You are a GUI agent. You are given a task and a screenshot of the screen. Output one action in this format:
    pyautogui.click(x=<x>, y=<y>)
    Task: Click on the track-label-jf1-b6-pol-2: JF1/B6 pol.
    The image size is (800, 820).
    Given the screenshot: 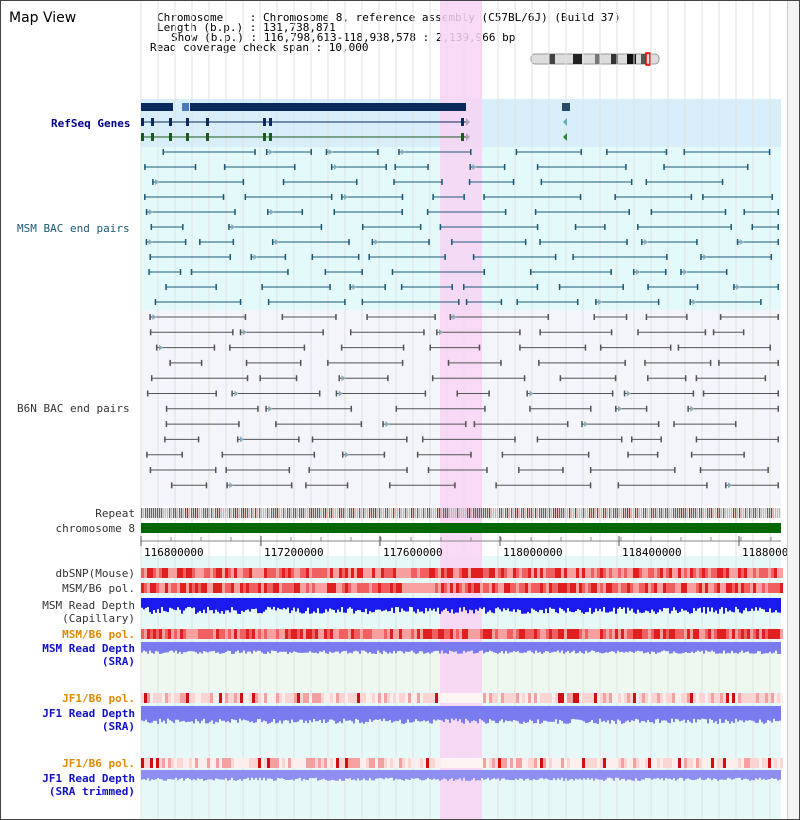 What is the action you would take?
    pyautogui.click(x=98, y=763)
    